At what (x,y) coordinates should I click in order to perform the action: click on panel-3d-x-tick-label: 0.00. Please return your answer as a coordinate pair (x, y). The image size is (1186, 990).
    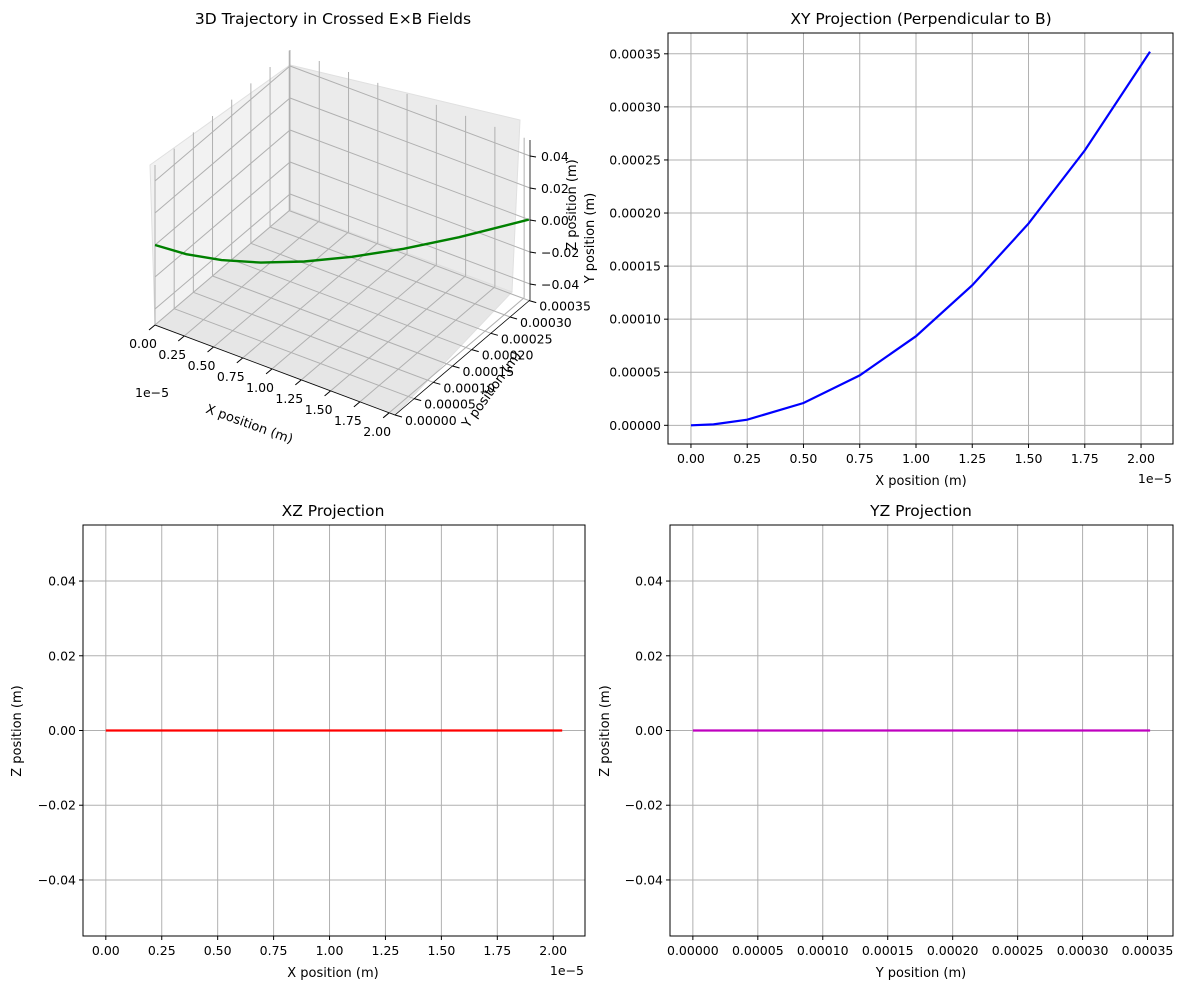
    Looking at the image, I should click on (143, 343).